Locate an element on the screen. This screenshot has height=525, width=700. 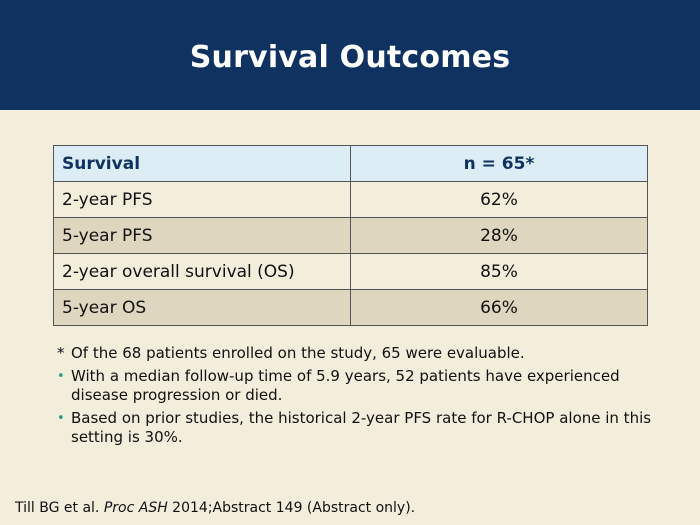
row-value: 62% is located at coordinates (499, 199).